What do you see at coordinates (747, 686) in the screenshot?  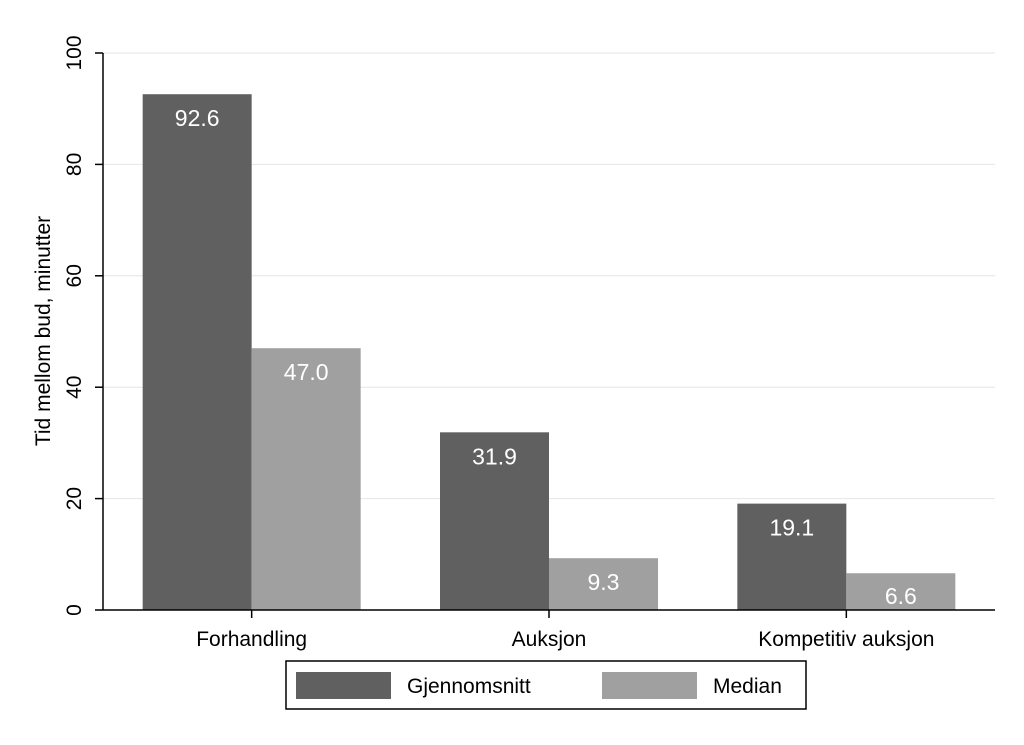 I see `legend-label-median: Median` at bounding box center [747, 686].